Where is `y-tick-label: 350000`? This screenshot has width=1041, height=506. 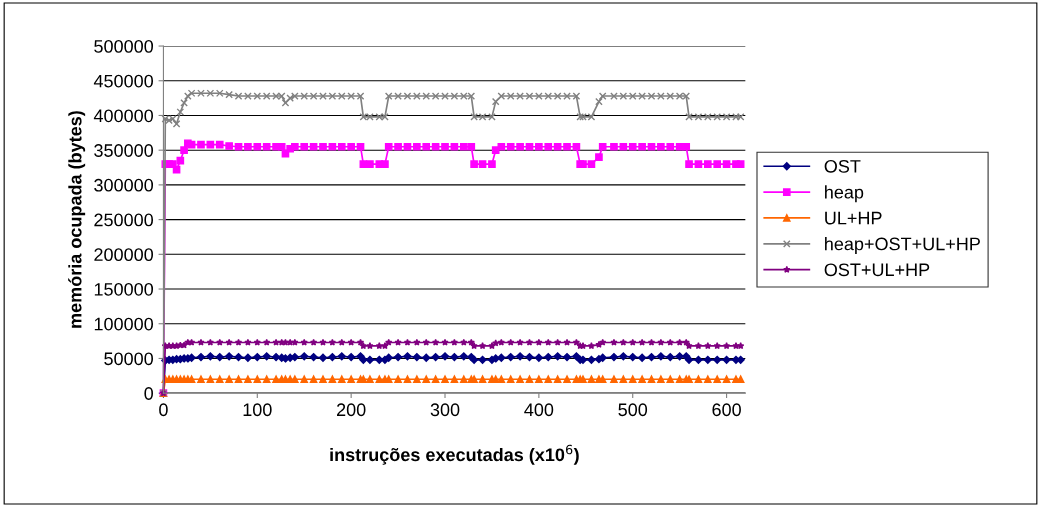 y-tick-label: 350000 is located at coordinates (124, 150).